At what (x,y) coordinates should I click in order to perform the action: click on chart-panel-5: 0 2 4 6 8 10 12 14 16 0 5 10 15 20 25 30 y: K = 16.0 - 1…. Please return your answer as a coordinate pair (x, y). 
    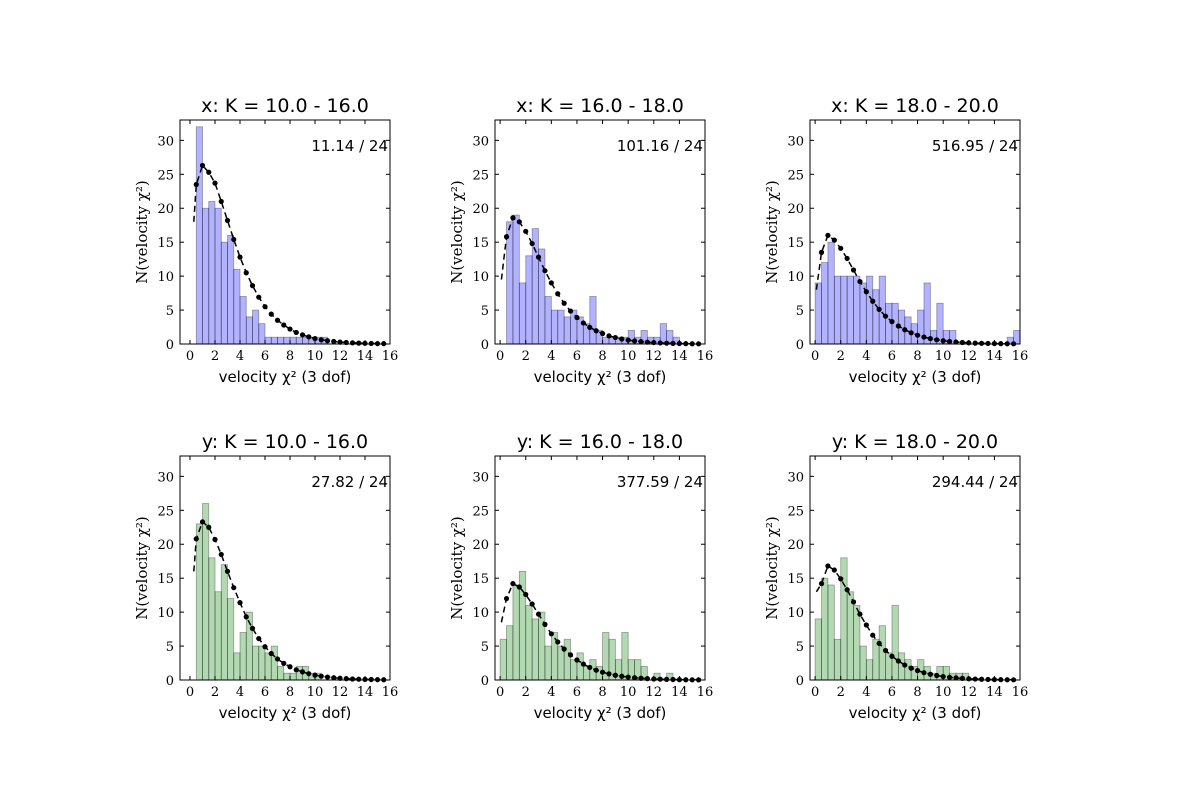
    Looking at the image, I should click on (580, 576).